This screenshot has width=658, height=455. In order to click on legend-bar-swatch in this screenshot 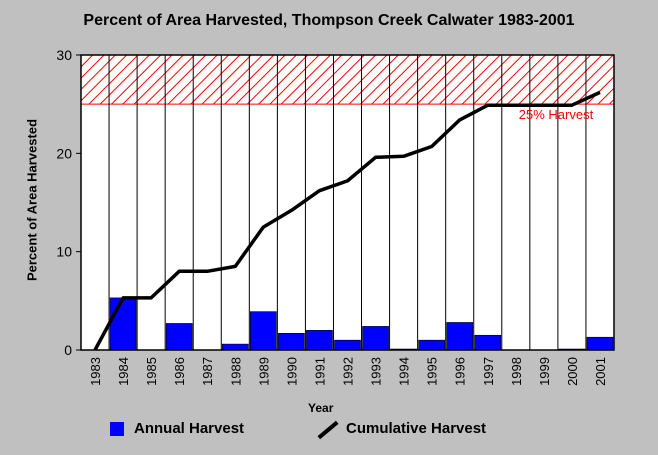, I will do `click(117, 428)`.